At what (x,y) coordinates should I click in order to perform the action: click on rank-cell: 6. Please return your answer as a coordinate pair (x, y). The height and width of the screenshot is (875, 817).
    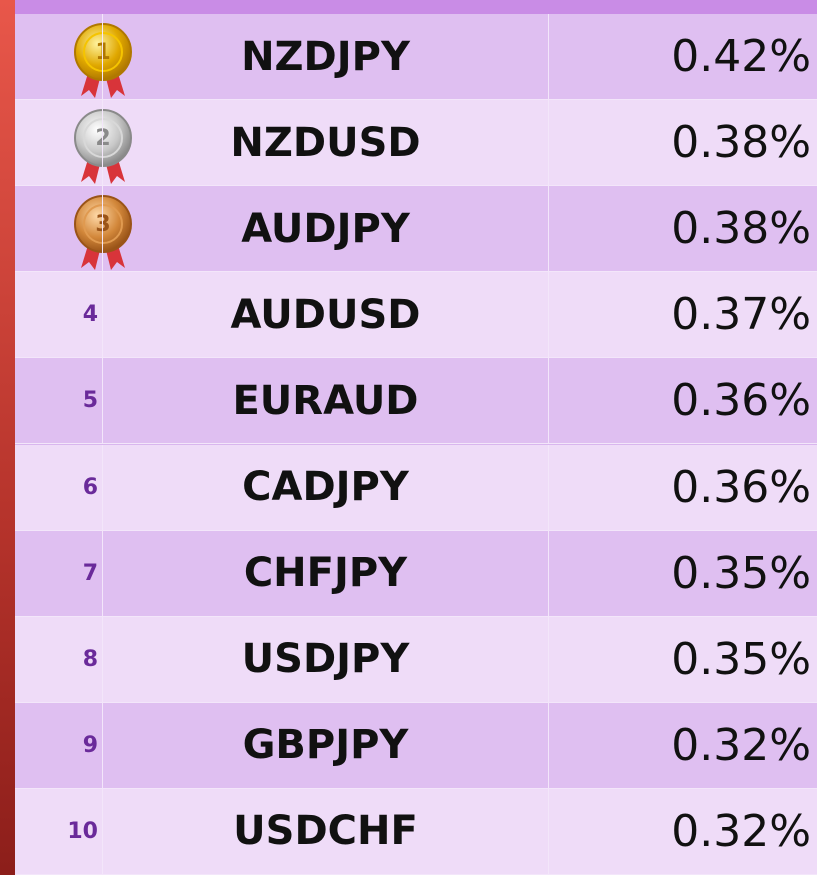
    Looking at the image, I should click on (59, 487).